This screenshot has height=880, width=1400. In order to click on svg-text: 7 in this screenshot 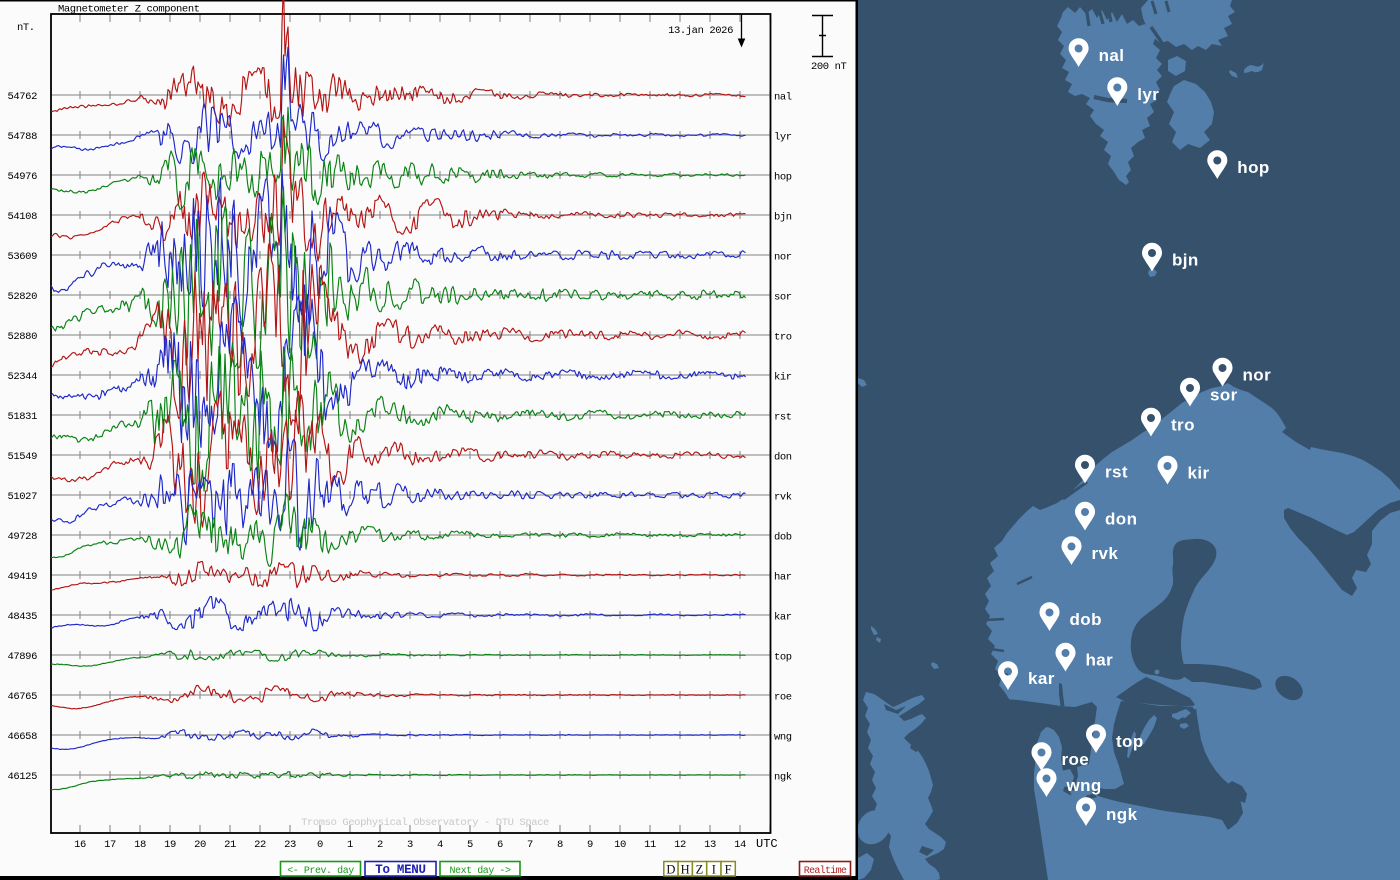, I will do `click(530, 845)`.